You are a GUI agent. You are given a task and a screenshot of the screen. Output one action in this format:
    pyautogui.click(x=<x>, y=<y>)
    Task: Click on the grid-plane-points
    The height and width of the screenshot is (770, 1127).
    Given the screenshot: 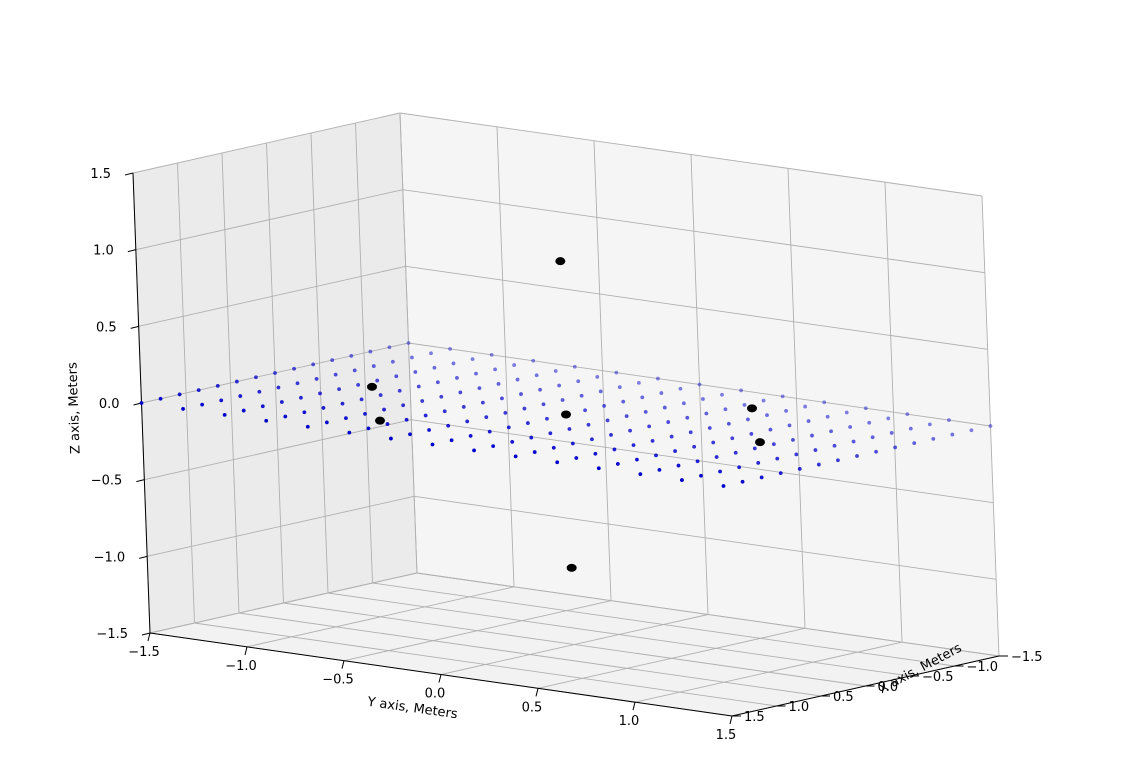 What is the action you would take?
    pyautogui.click(x=566, y=414)
    